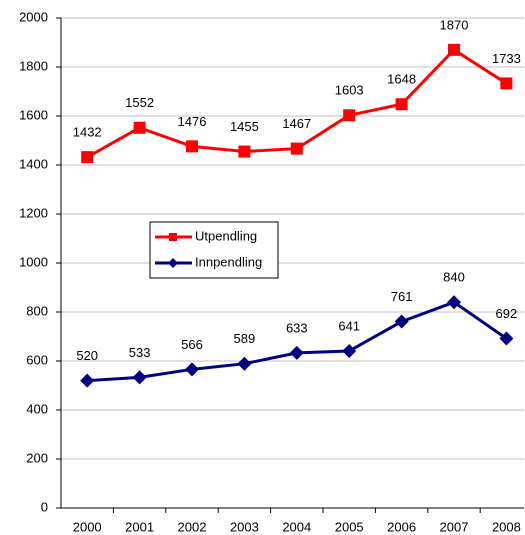 The image size is (525, 535). Describe the element at coordinates (402, 296) in the screenshot. I see `data-label: 761` at that location.